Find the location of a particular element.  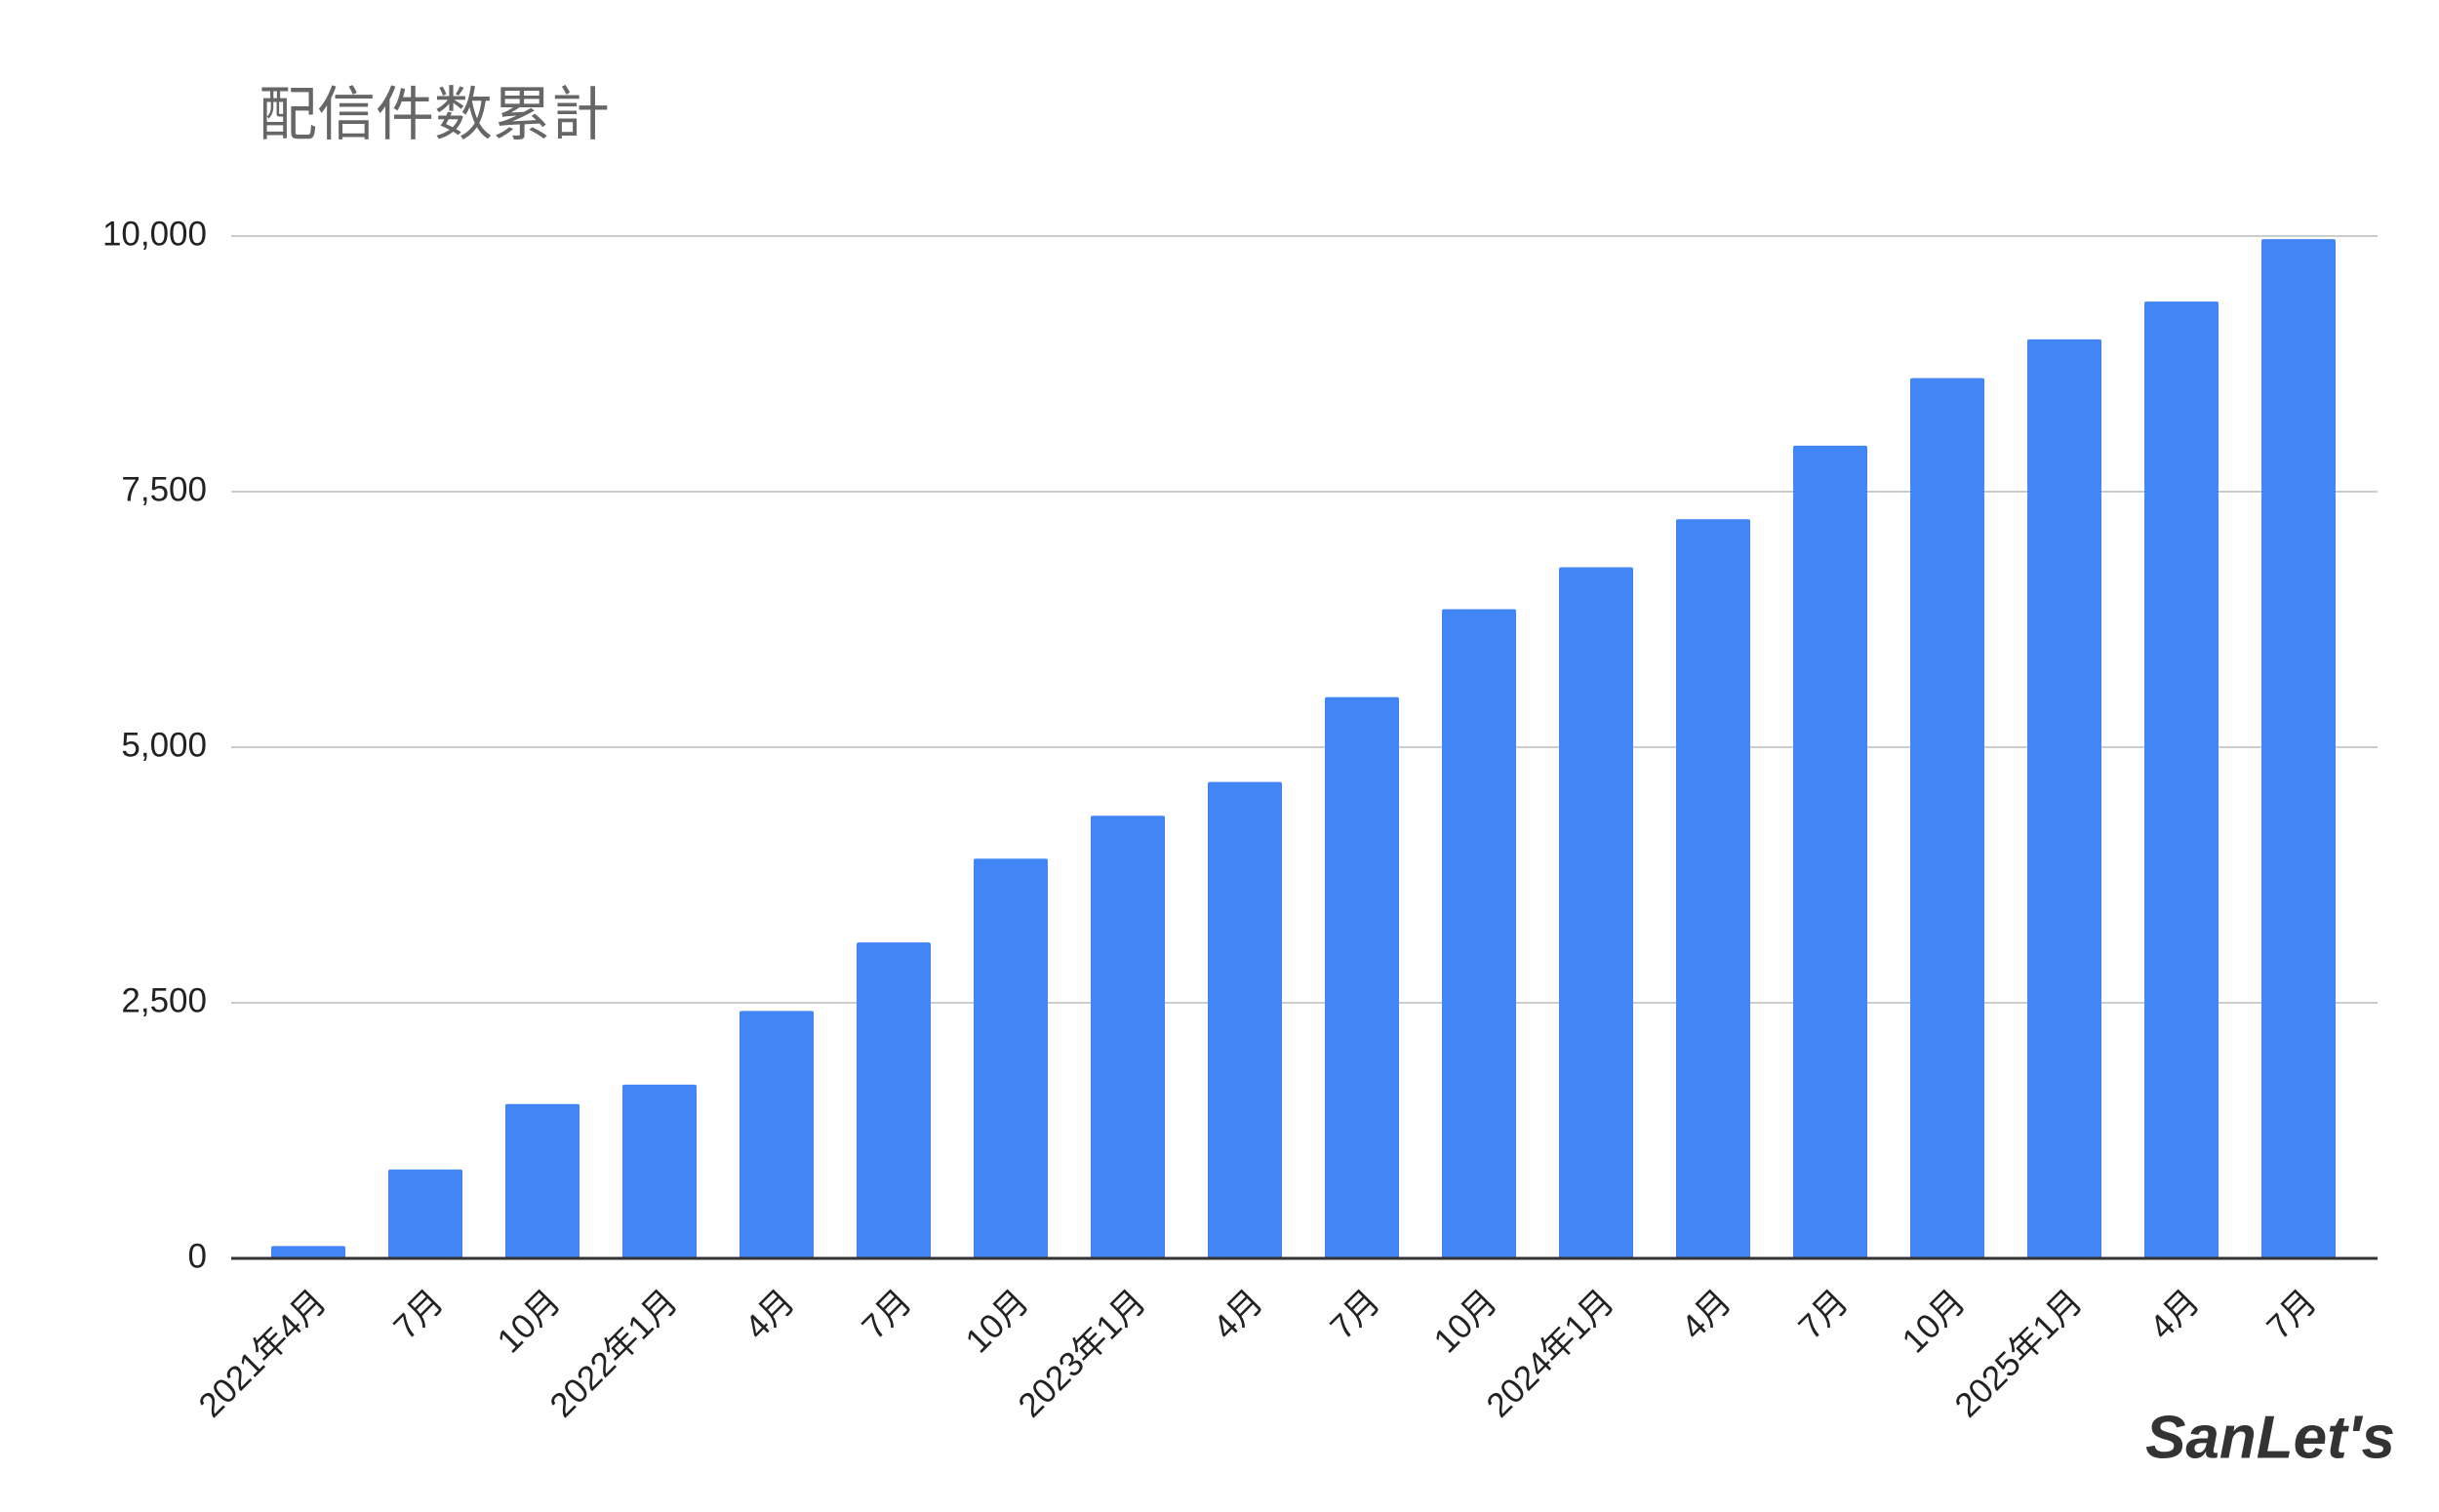

x-tick-label: 2021年4月 is located at coordinates (263, 1354).